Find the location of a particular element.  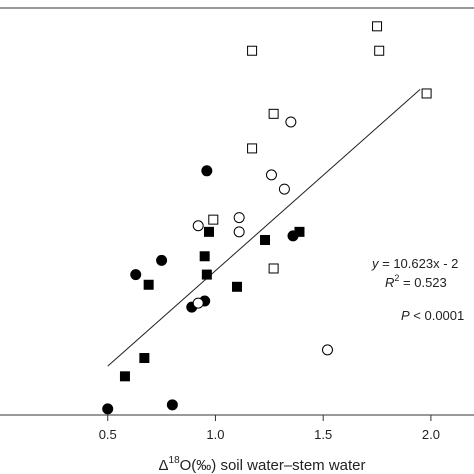

x-tick-label: 2.0 is located at coordinates (431, 434).